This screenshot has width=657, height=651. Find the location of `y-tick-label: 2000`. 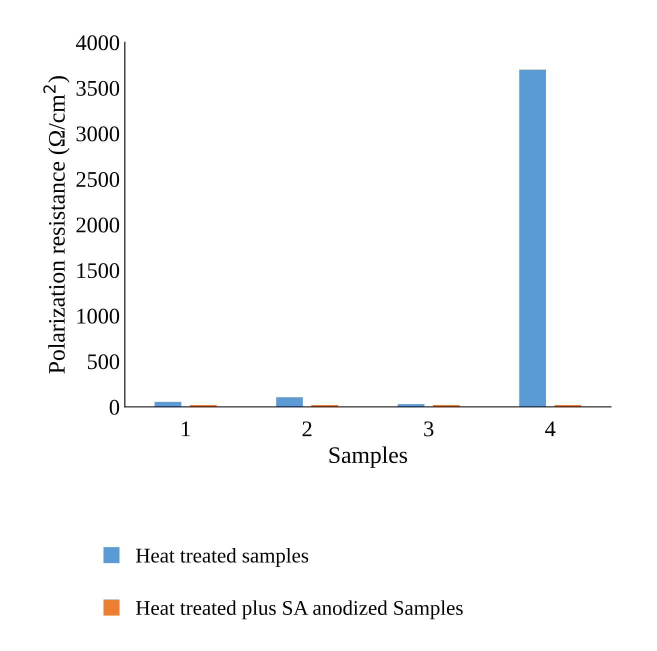

y-tick-label: 2000 is located at coordinates (98, 225).